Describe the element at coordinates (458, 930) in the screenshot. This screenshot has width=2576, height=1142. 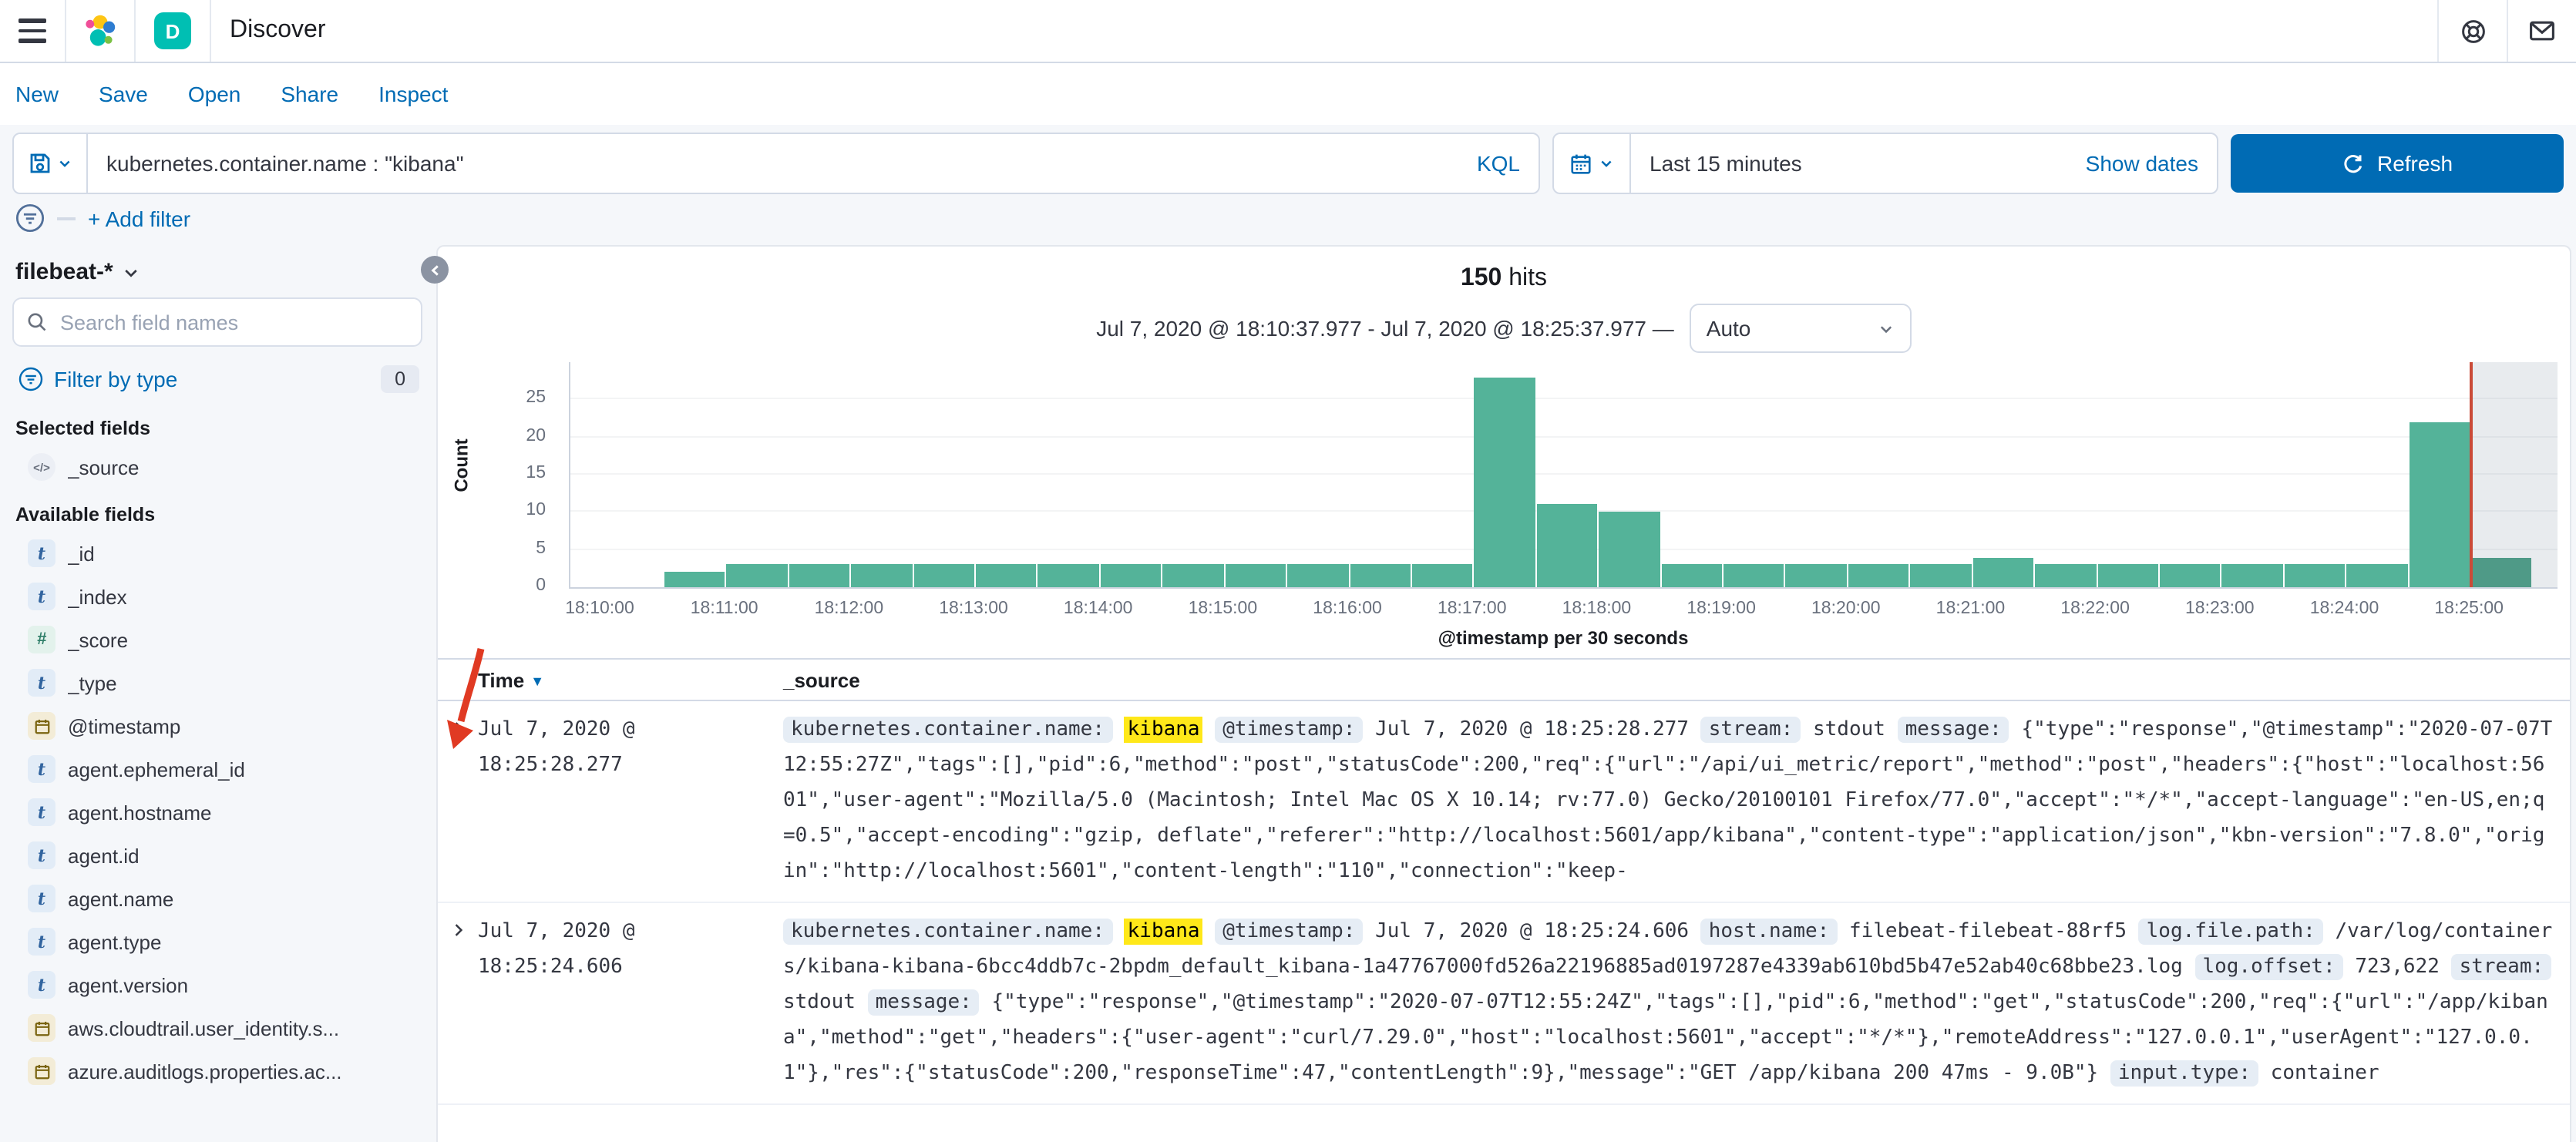
I see `chevron-right-icon` at that location.